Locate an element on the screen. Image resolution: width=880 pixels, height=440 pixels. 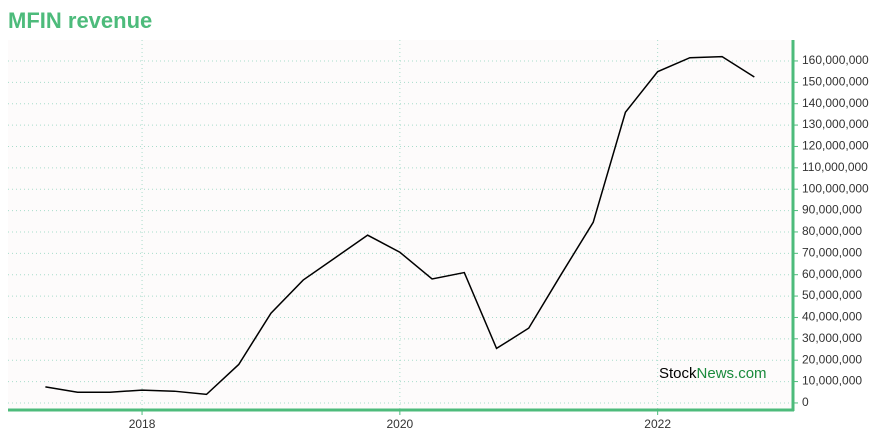
y-tick-label: 160,000,000 is located at coordinates (835, 60).